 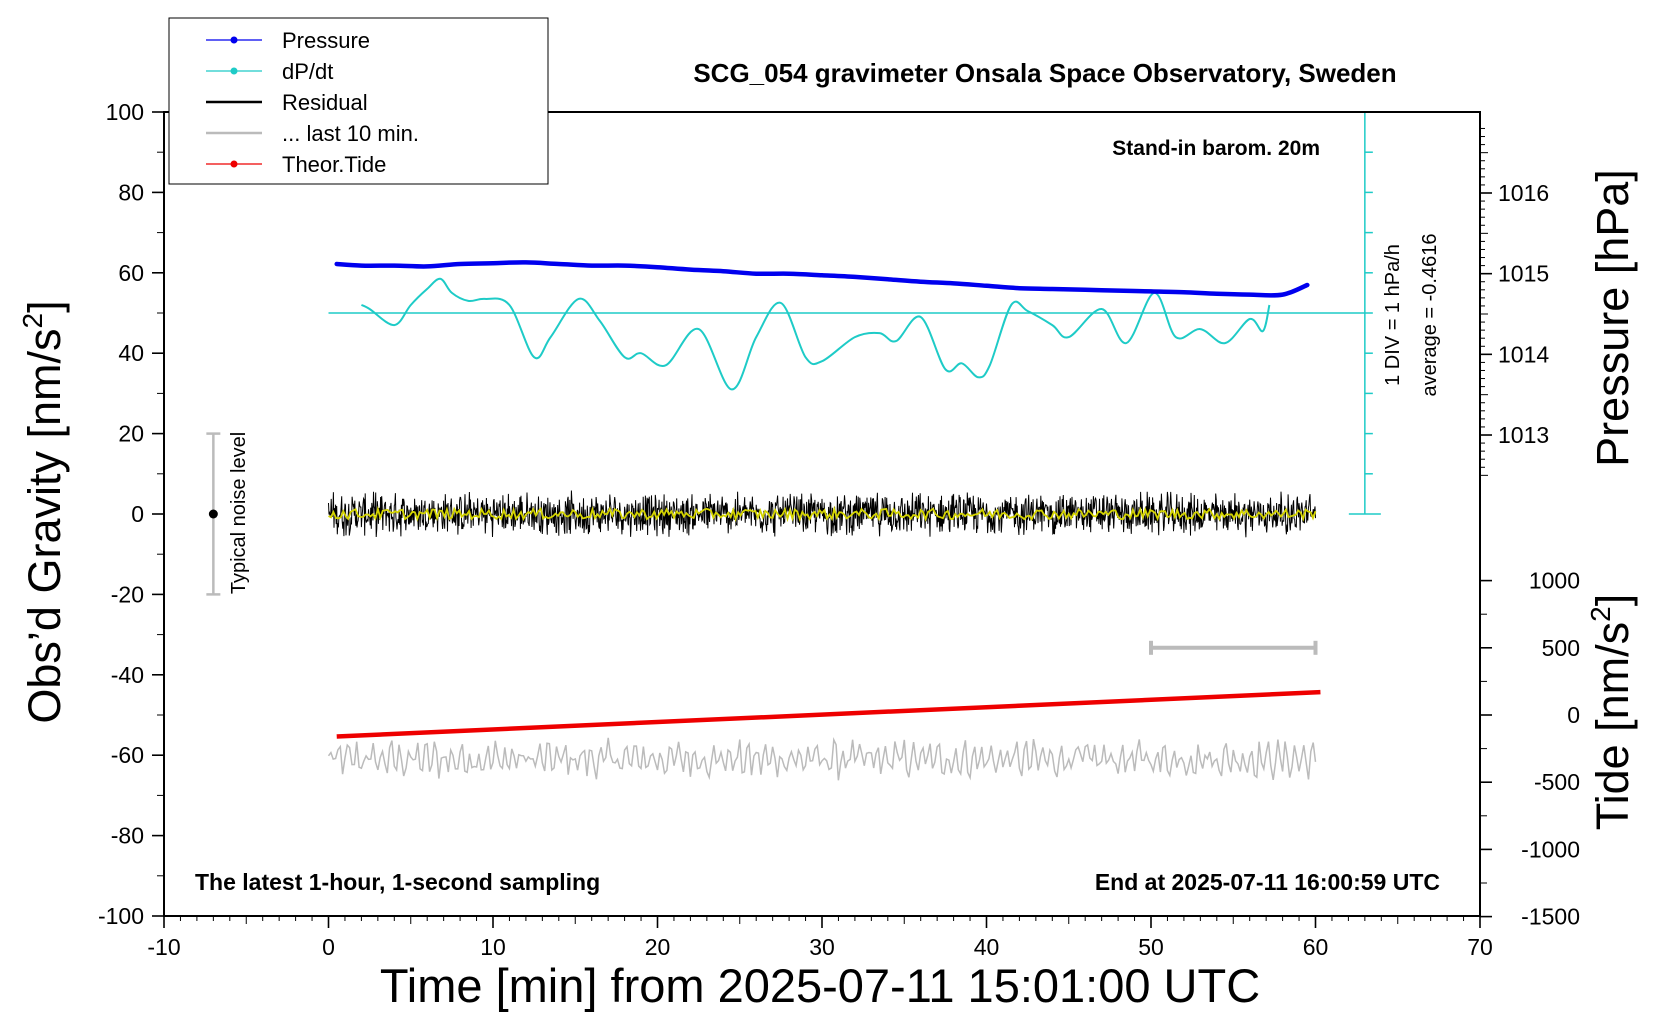 What do you see at coordinates (816, 334) in the screenshot?
I see `series-dpdt` at bounding box center [816, 334].